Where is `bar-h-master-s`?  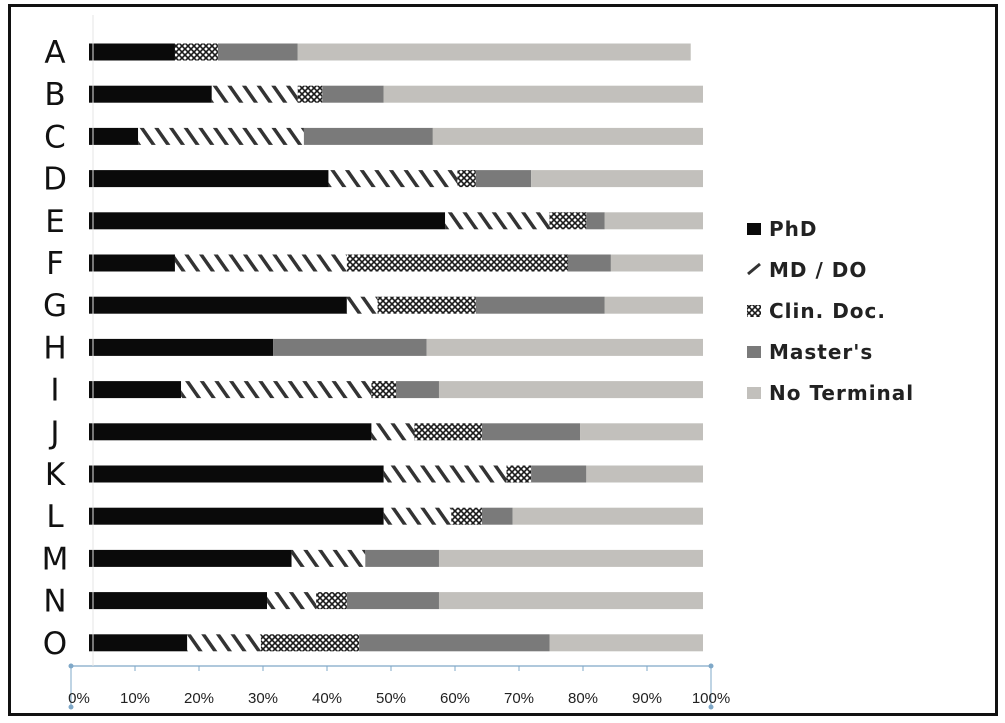
bar-h-master-s is located at coordinates (350, 347).